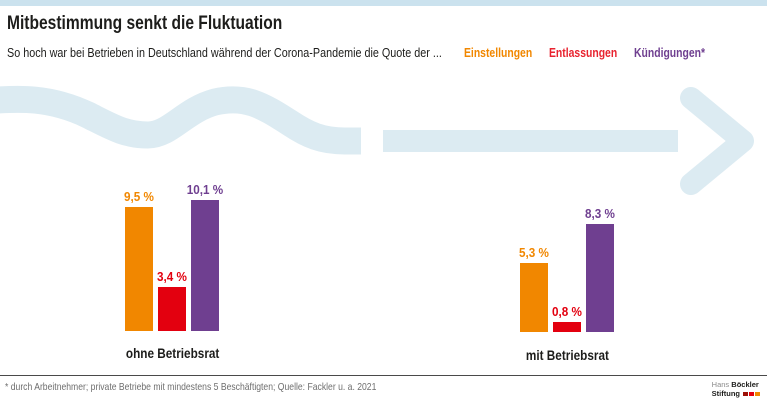 The image size is (767, 409). What do you see at coordinates (567, 311) in the screenshot?
I see `bar-value-label: 0,8 %` at bounding box center [567, 311].